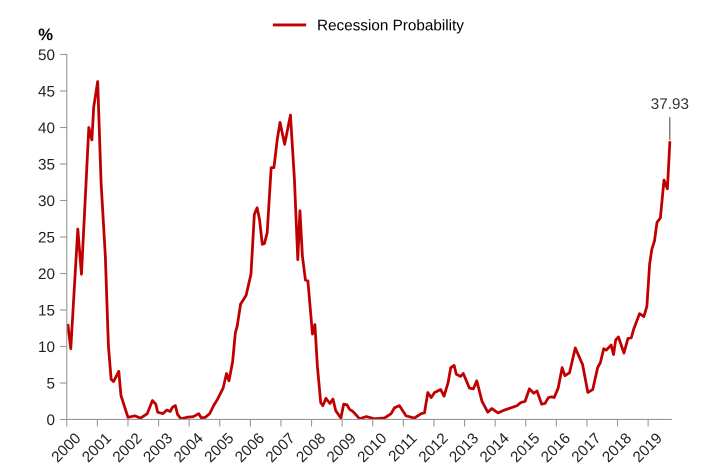 The image size is (703, 474). What do you see at coordinates (46, 164) in the screenshot?
I see `y-tick-label: 35` at bounding box center [46, 164].